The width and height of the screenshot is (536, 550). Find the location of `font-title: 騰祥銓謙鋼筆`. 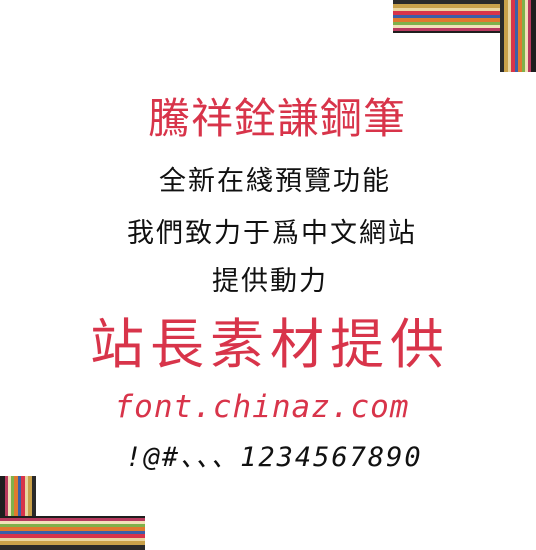

font-title: 騰祥銓謙鋼筆 is located at coordinates (276, 118).